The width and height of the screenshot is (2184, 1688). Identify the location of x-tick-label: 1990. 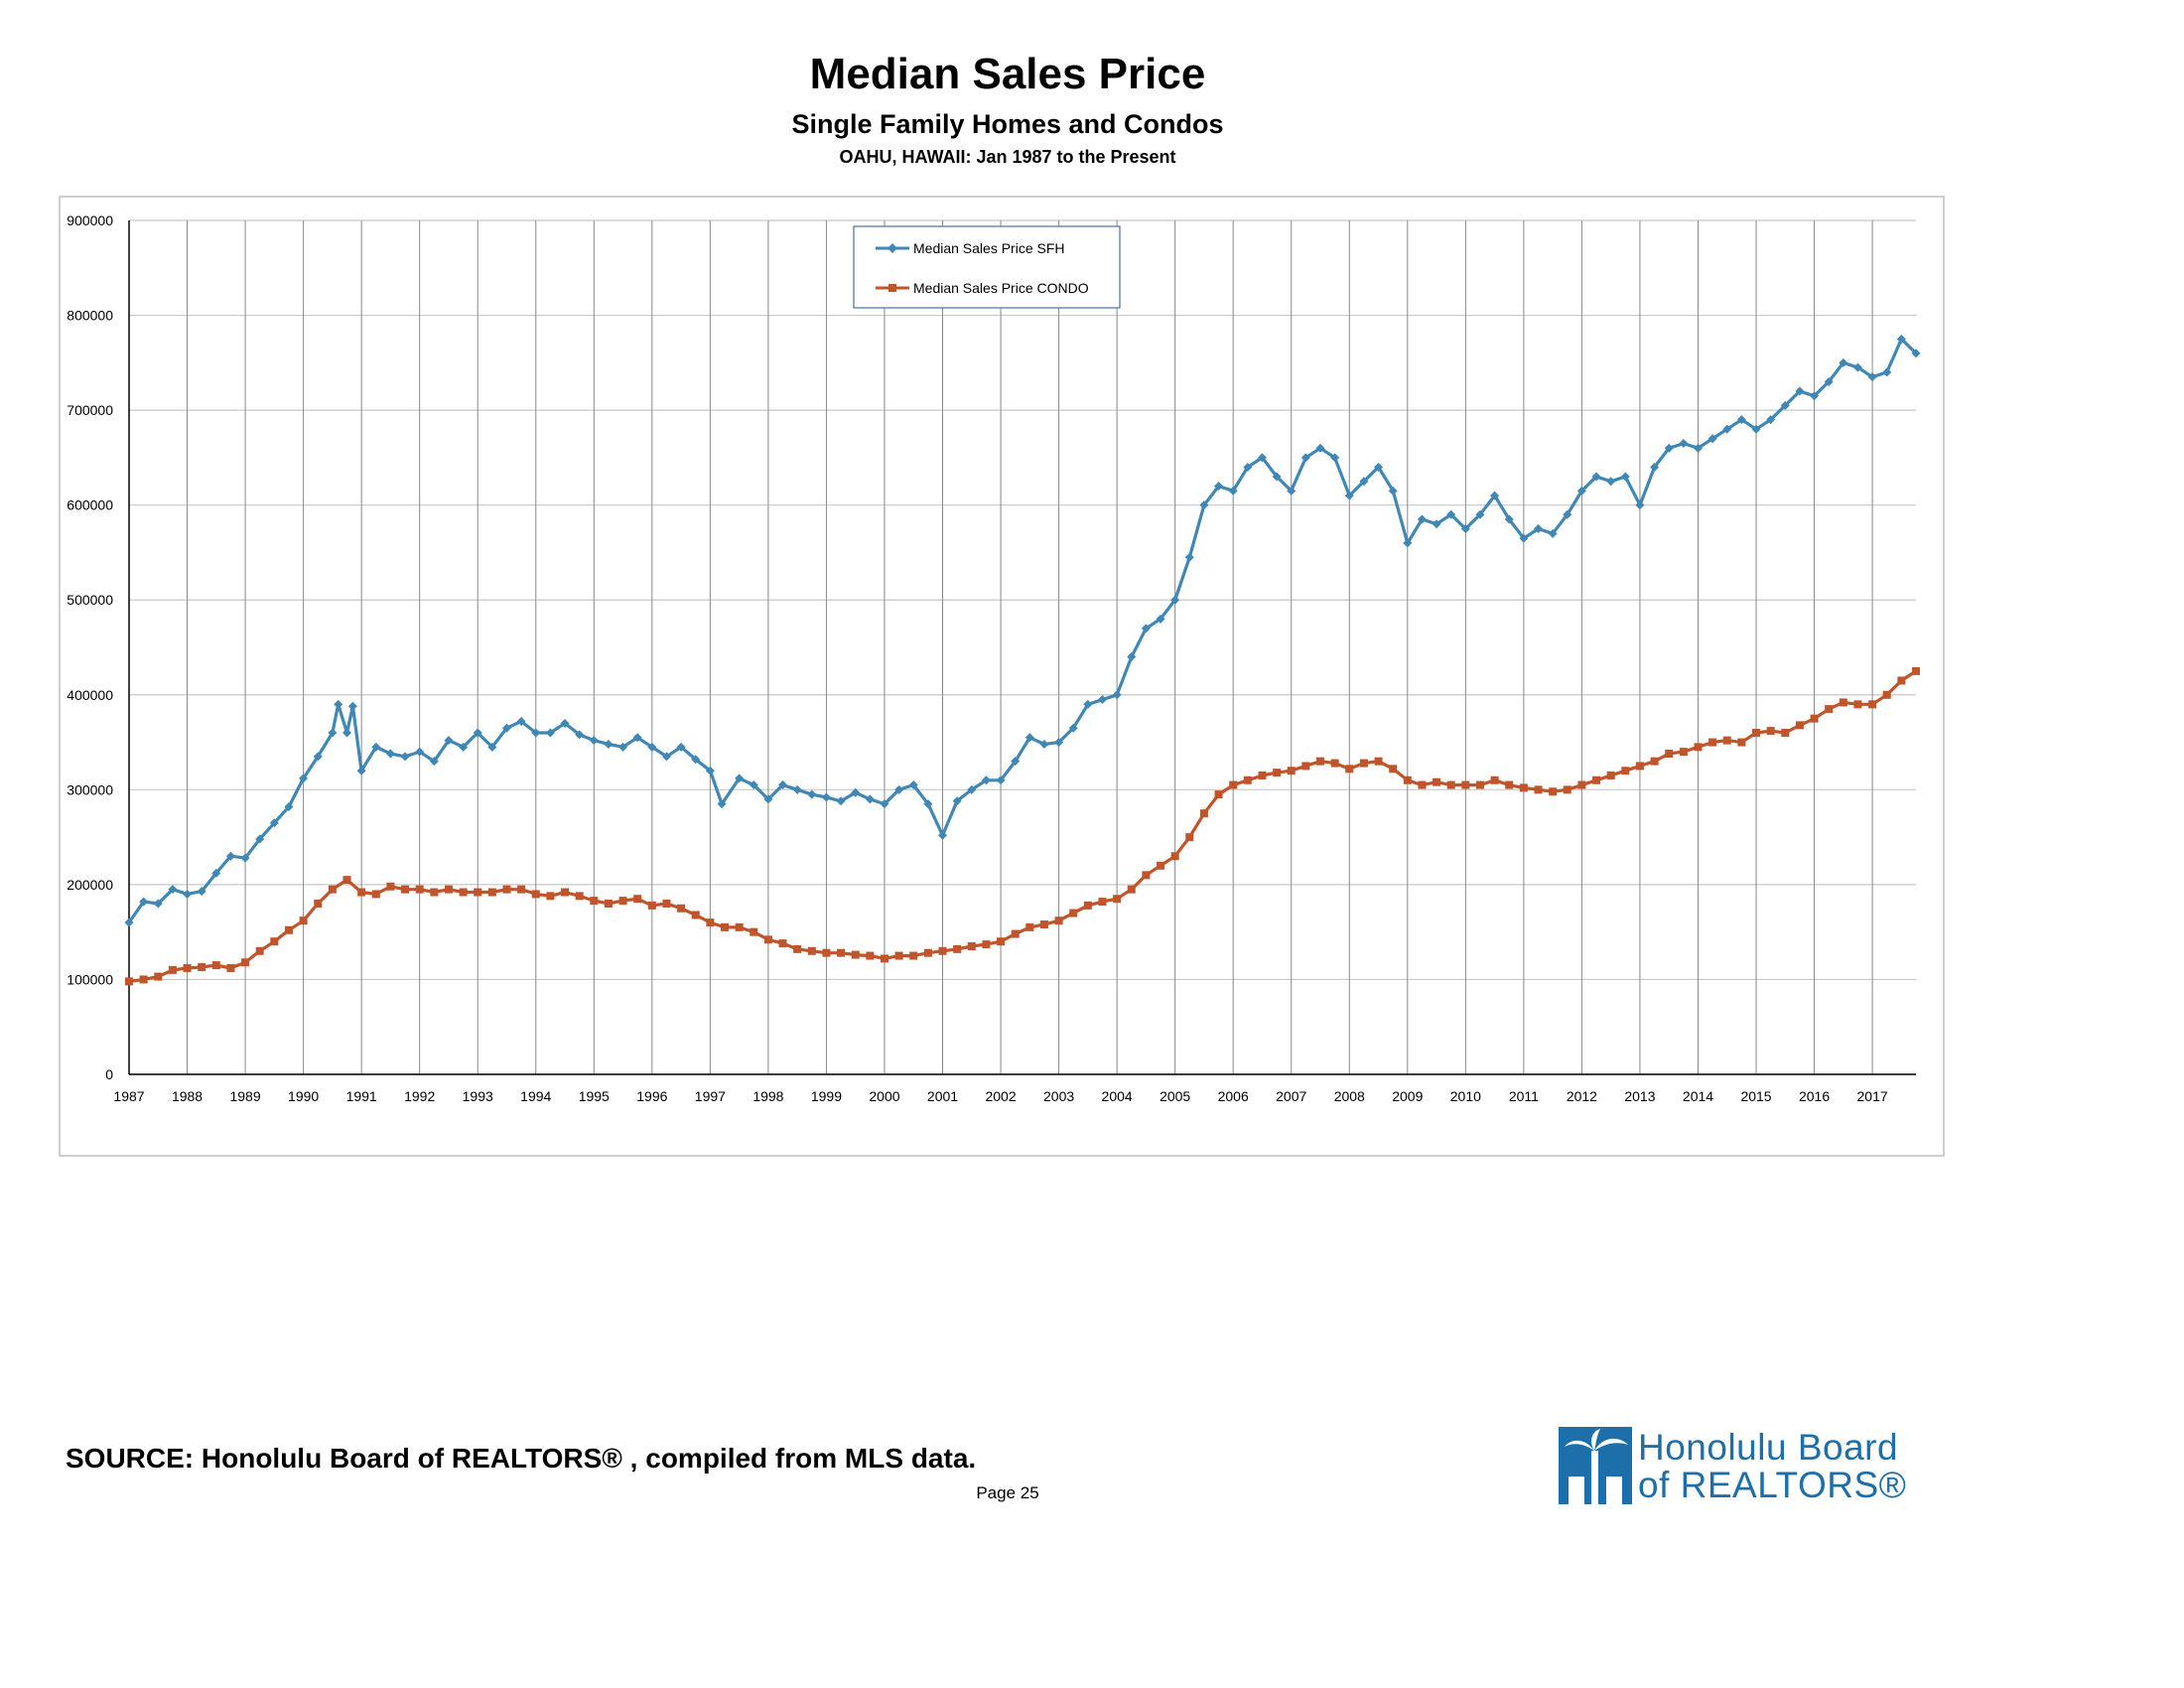
(303, 1096).